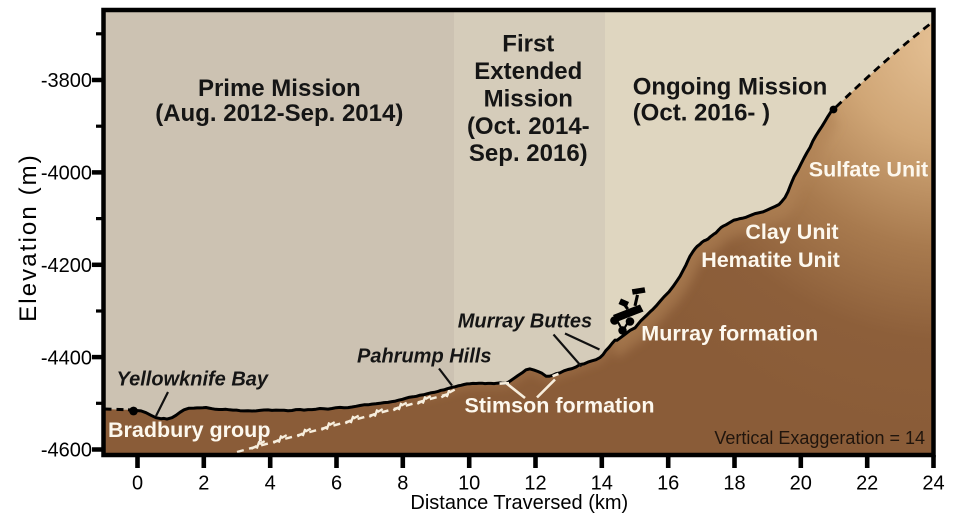 The height and width of the screenshot is (518, 960). What do you see at coordinates (279, 88) in the screenshot?
I see `svg-text: Prime Mission` at bounding box center [279, 88].